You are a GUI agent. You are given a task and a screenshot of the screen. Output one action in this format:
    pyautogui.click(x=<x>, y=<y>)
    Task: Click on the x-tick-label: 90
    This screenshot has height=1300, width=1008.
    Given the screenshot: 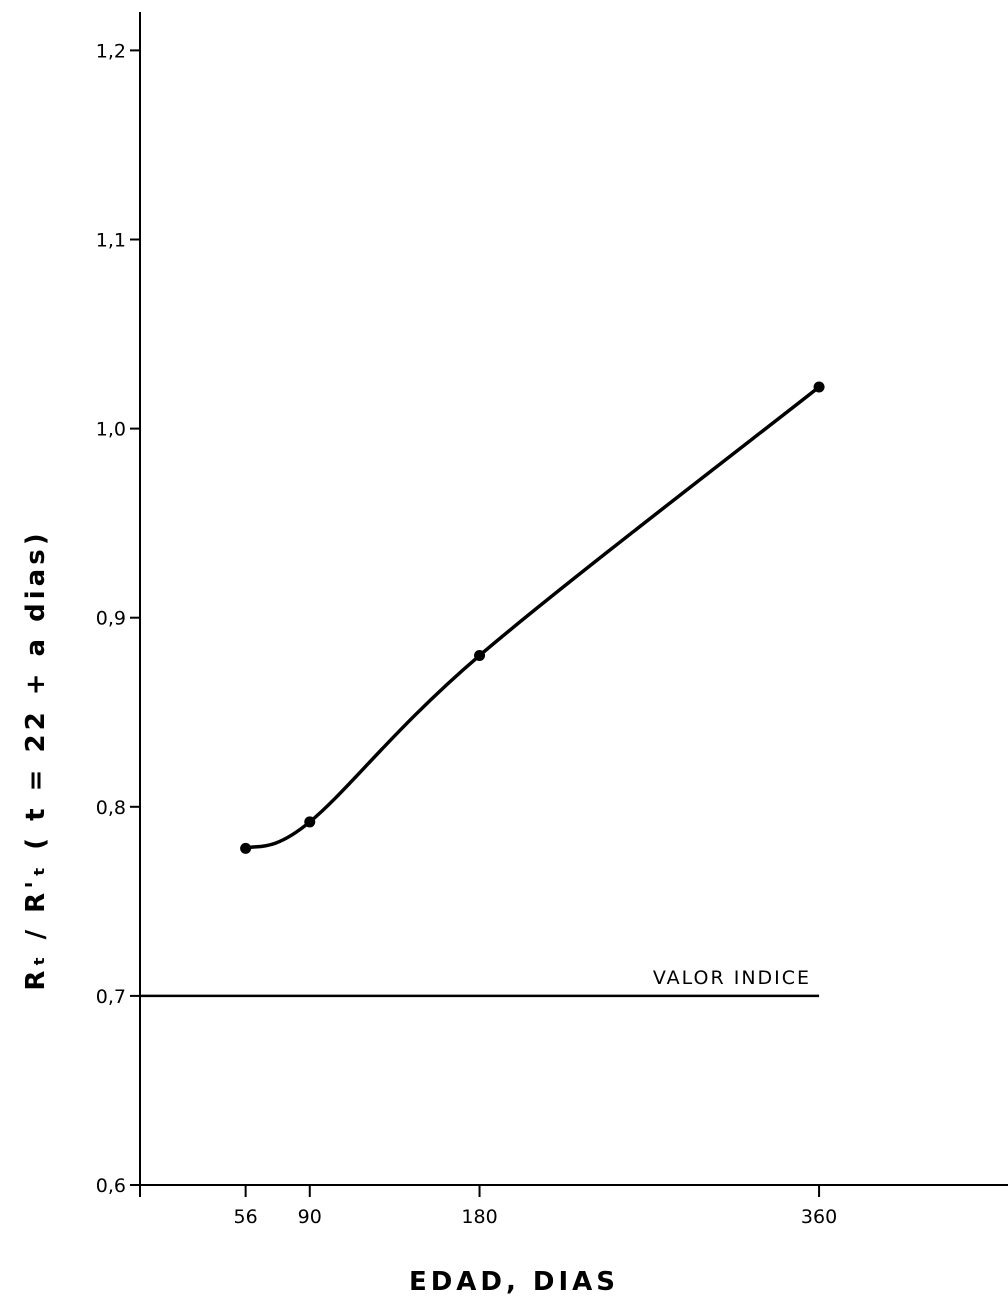 What is the action you would take?
    pyautogui.click(x=310, y=1217)
    